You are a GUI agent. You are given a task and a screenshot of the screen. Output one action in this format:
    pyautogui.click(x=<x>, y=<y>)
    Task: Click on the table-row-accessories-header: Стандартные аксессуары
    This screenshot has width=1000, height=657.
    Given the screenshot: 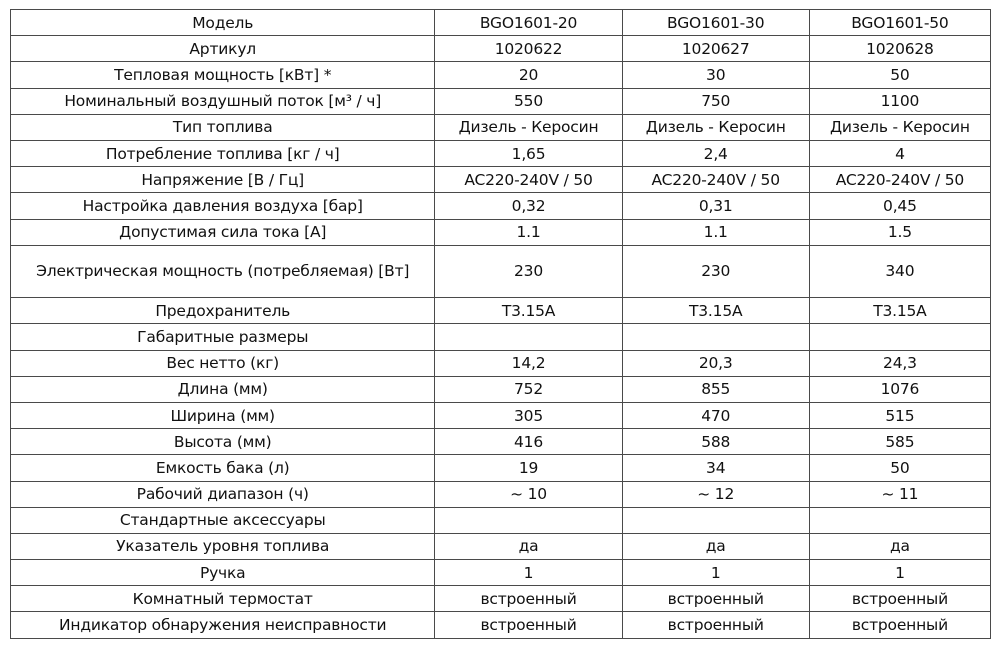 What is the action you would take?
    pyautogui.click(x=500, y=520)
    